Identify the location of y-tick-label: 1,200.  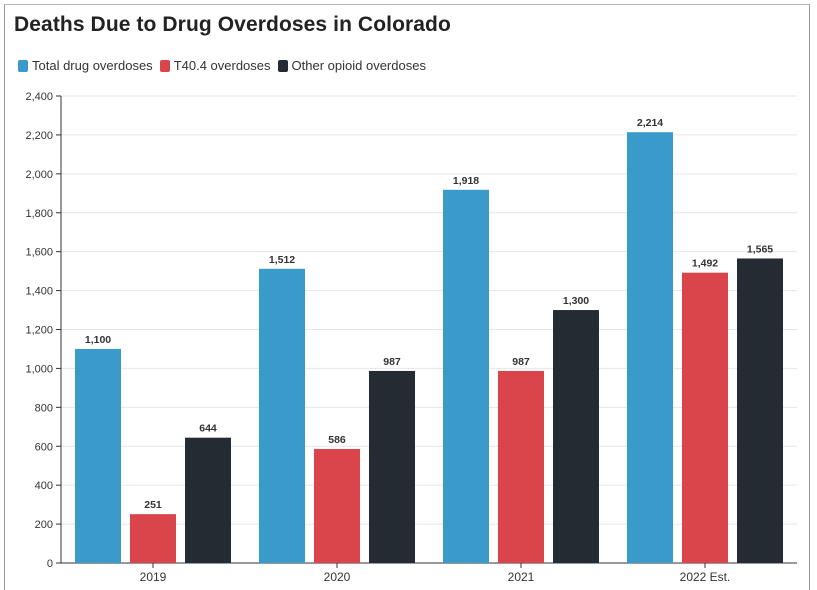
(39, 331).